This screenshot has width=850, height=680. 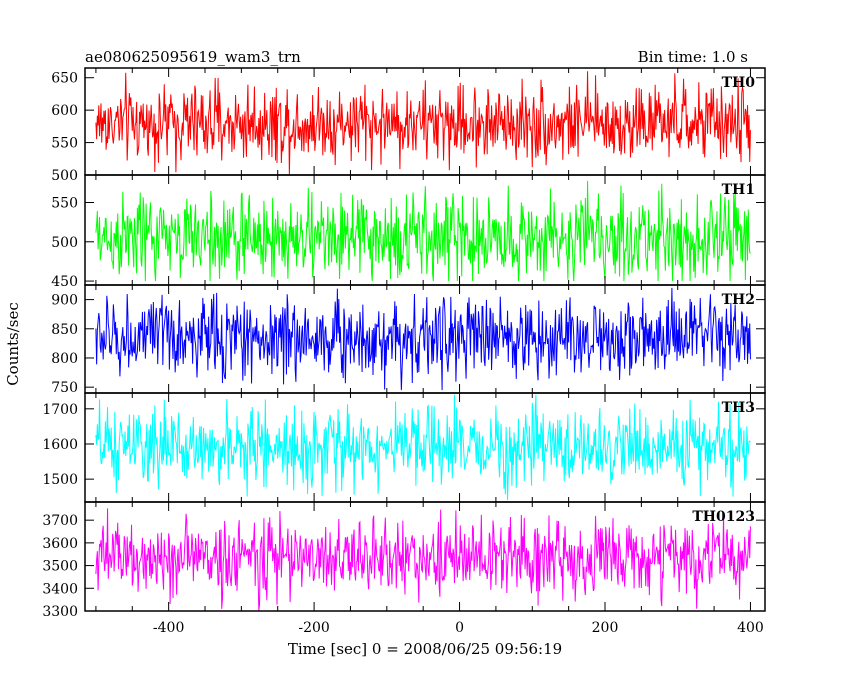 I want to click on series-line-th0123, so click(x=423, y=560).